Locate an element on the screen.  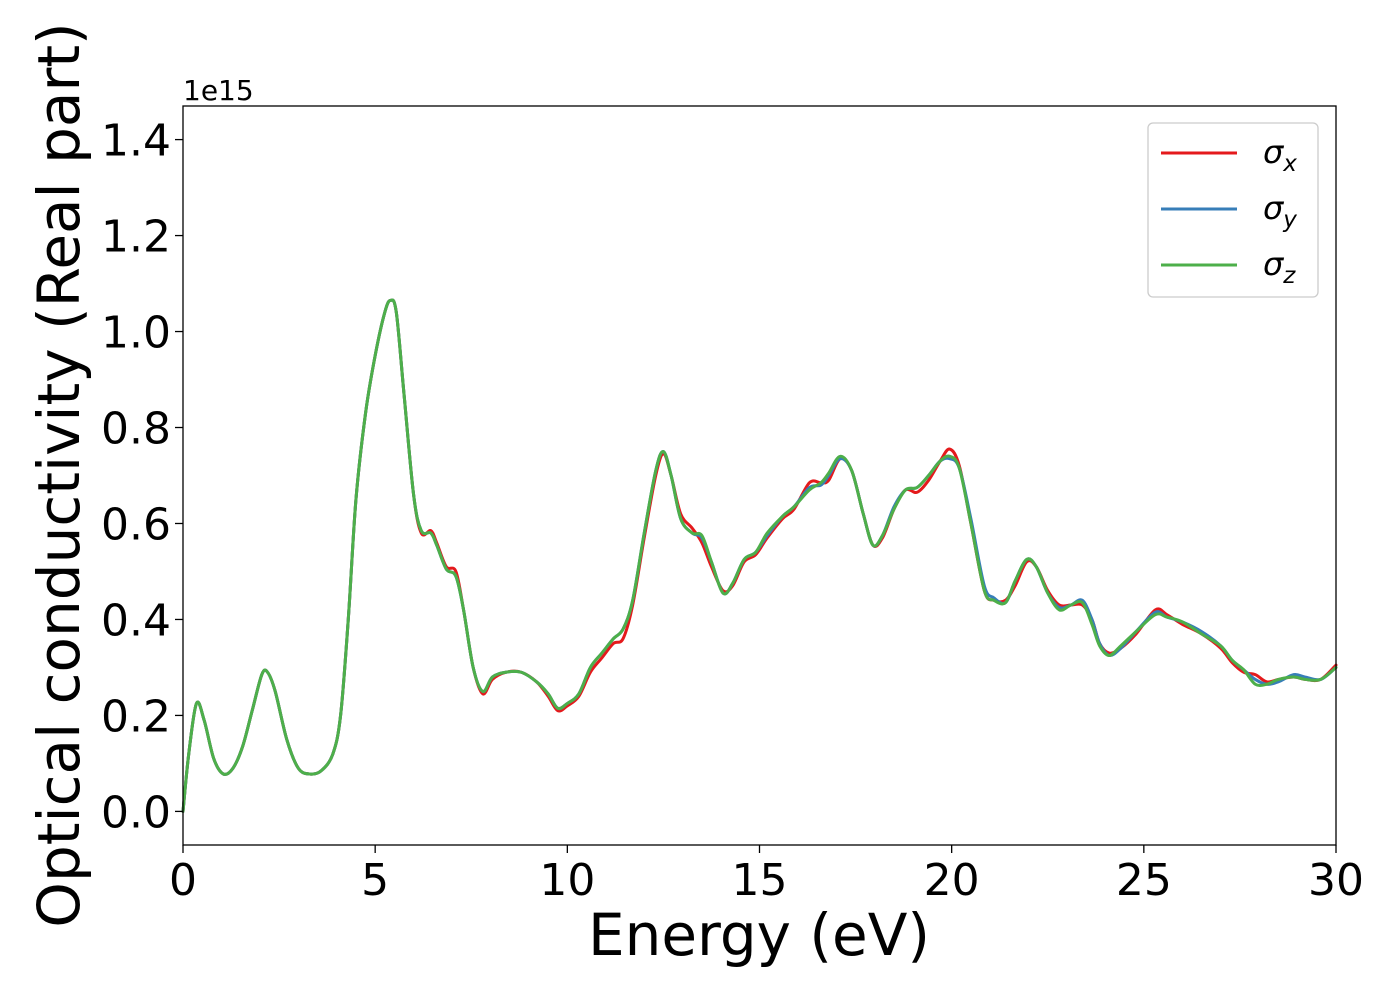
legend-label-sigma-y: σy is located at coordinates (1280, 211).